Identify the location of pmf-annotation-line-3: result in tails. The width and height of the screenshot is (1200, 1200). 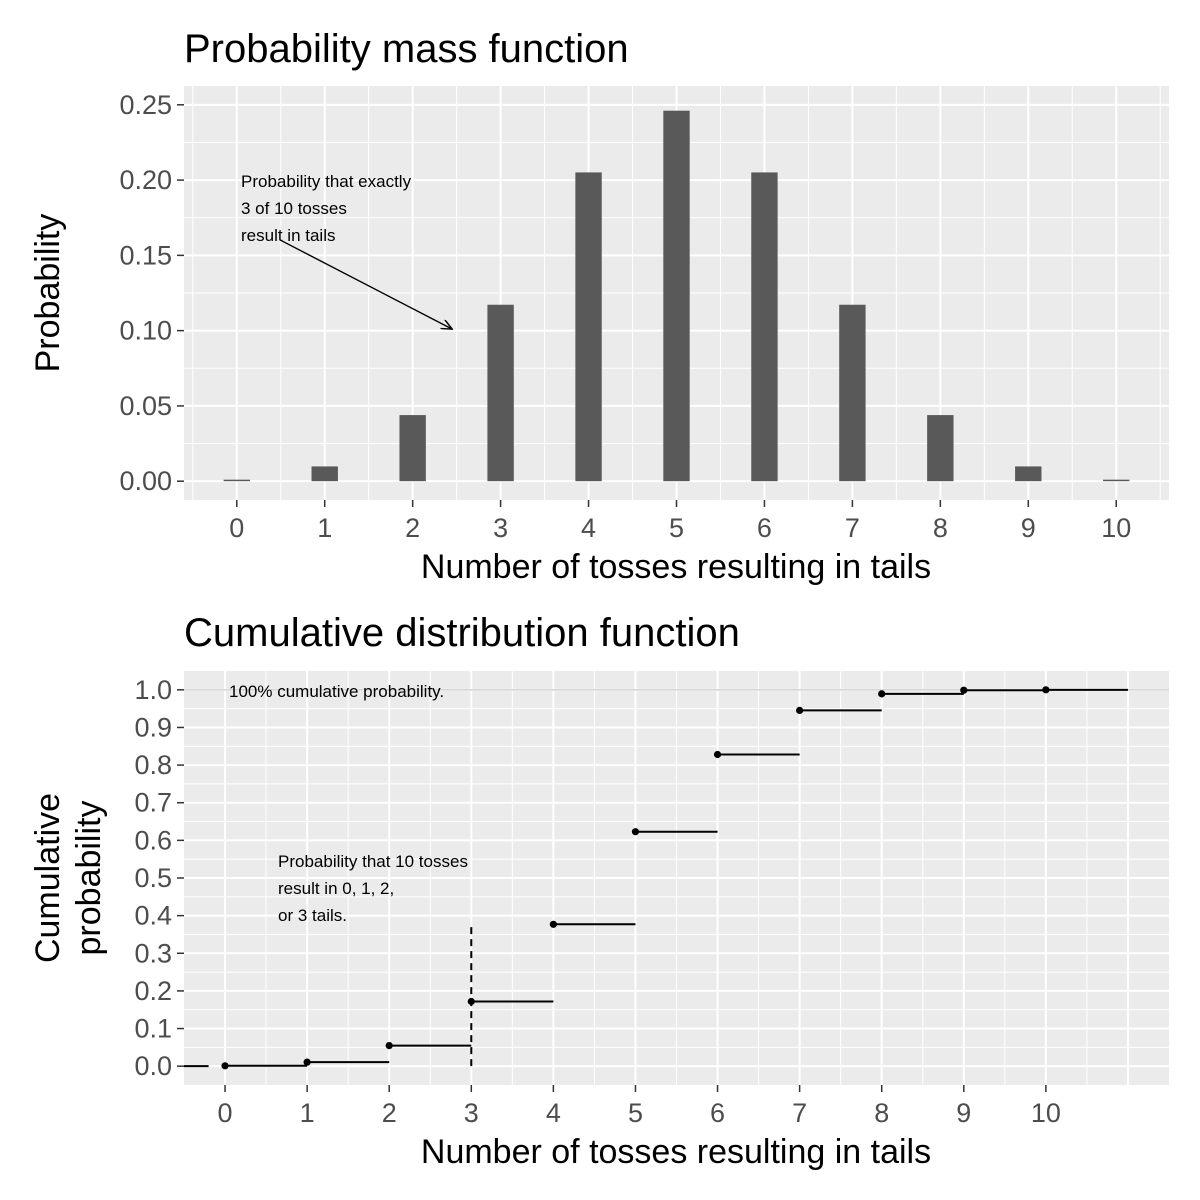
(288, 235).